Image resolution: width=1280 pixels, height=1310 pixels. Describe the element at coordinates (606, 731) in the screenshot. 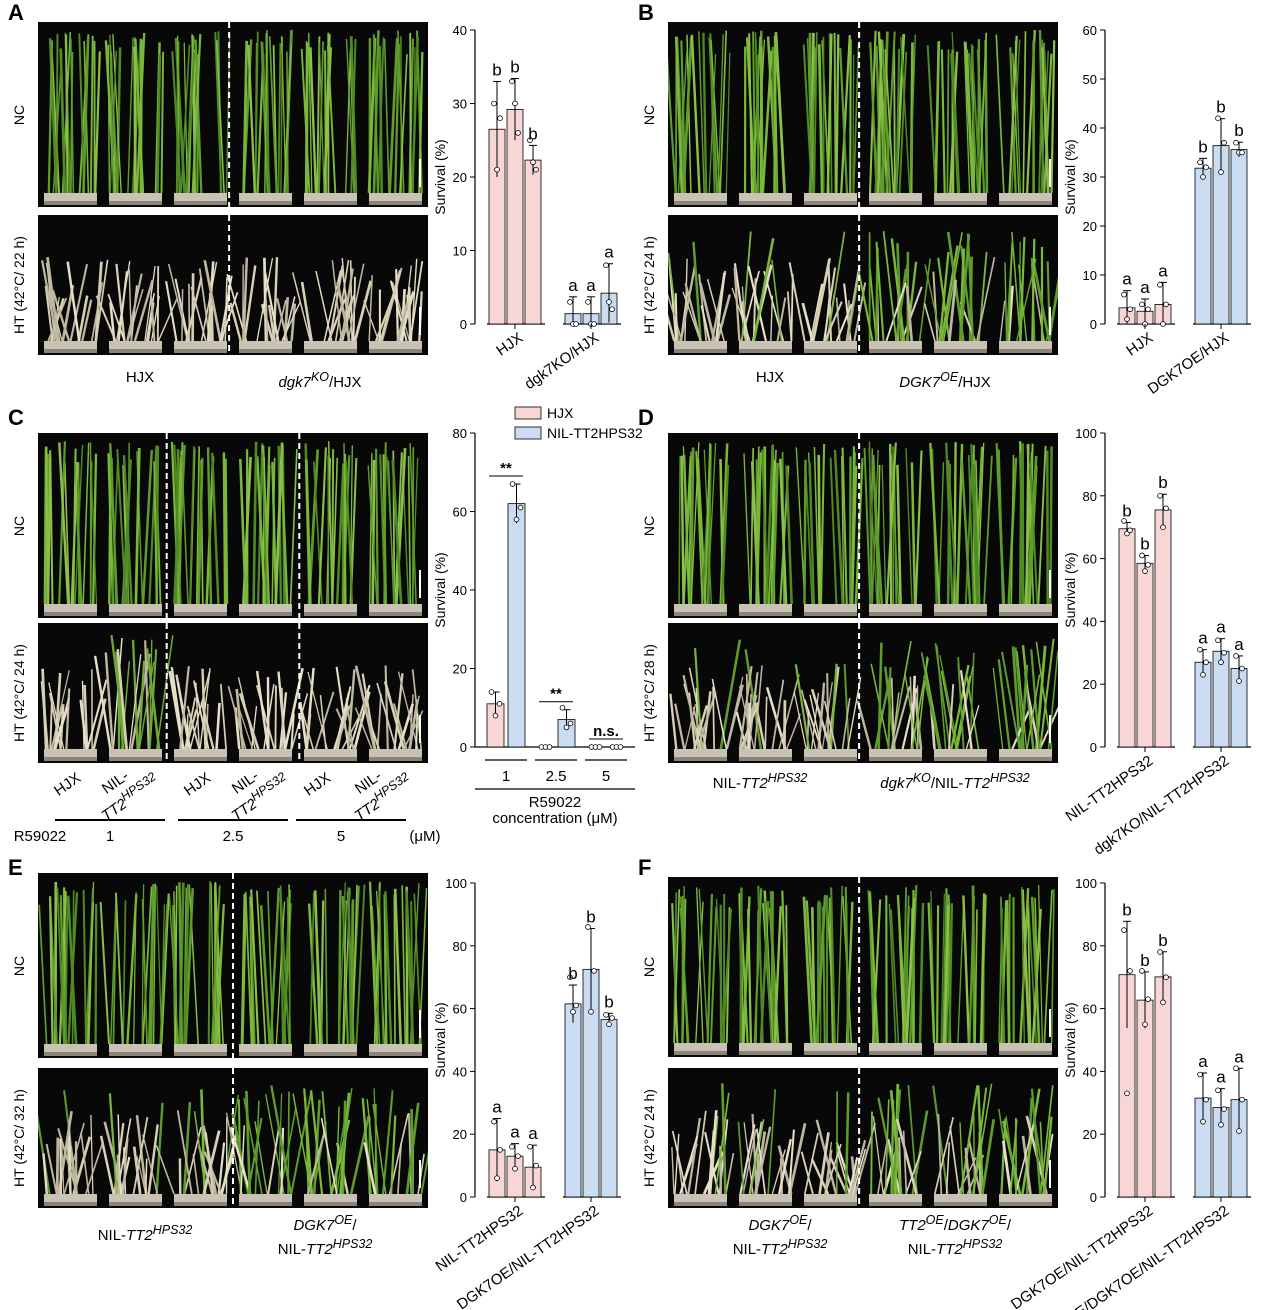

I see `sig-label: n.s.` at that location.